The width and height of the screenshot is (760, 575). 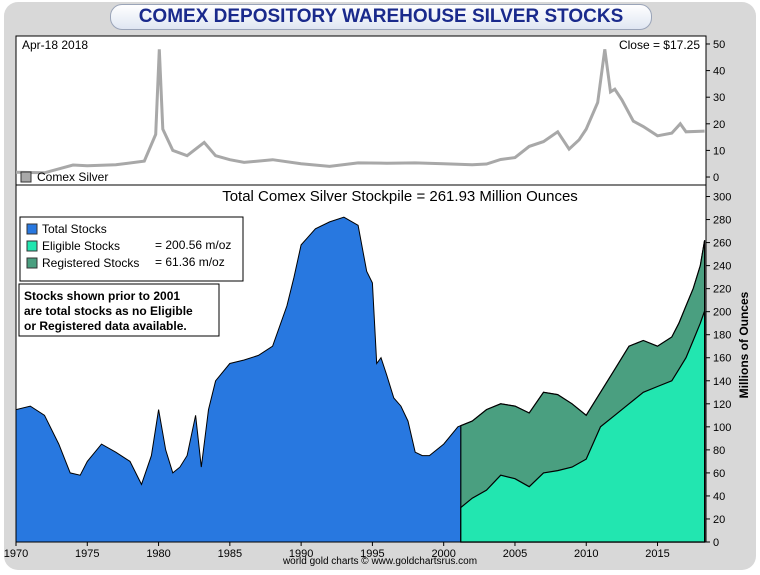 I want to click on x-tick-label: 1990, so click(x=301, y=554).